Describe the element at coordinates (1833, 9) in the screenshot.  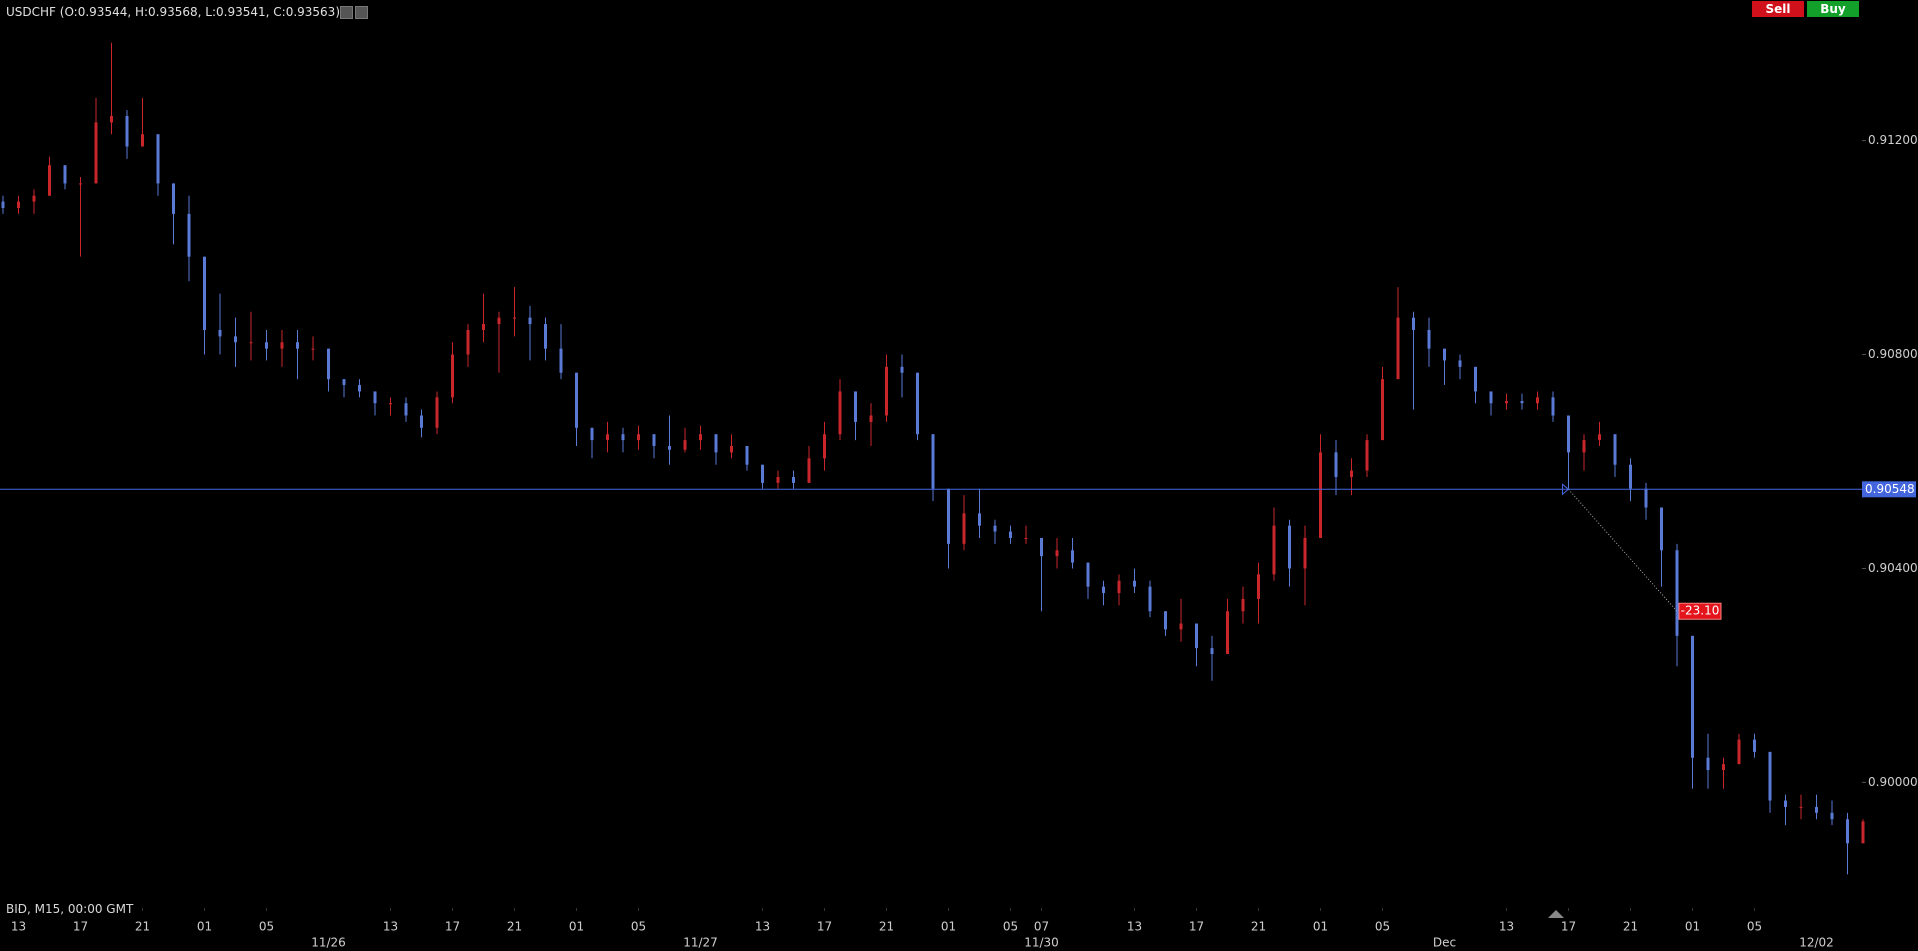
I see `buy-button: Buy` at that location.